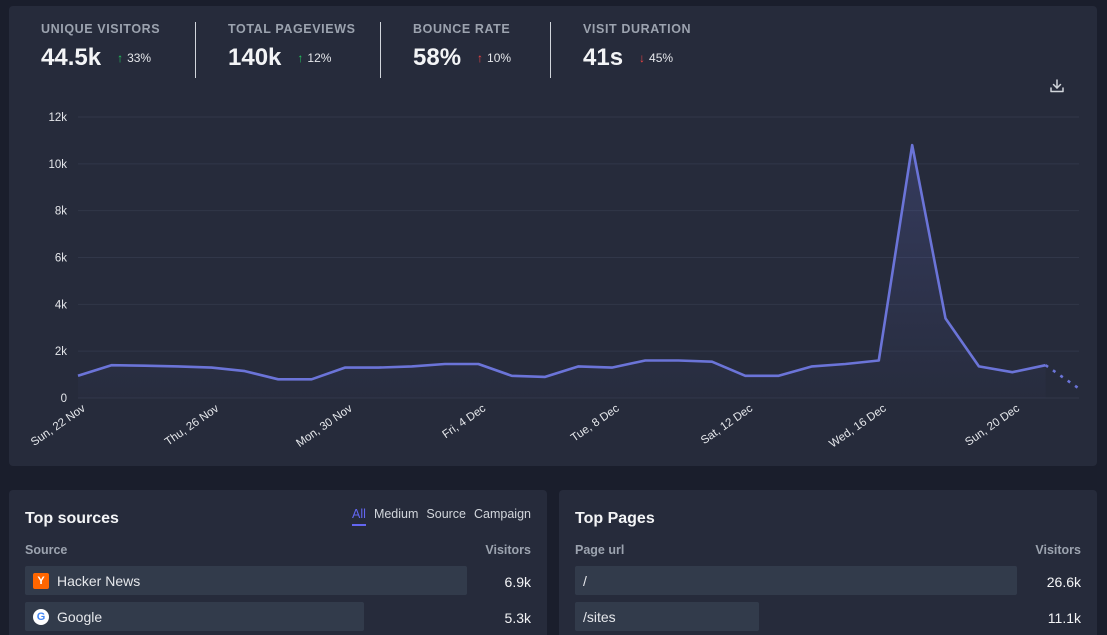  I want to click on panel-title: Top Pages, so click(615, 518).